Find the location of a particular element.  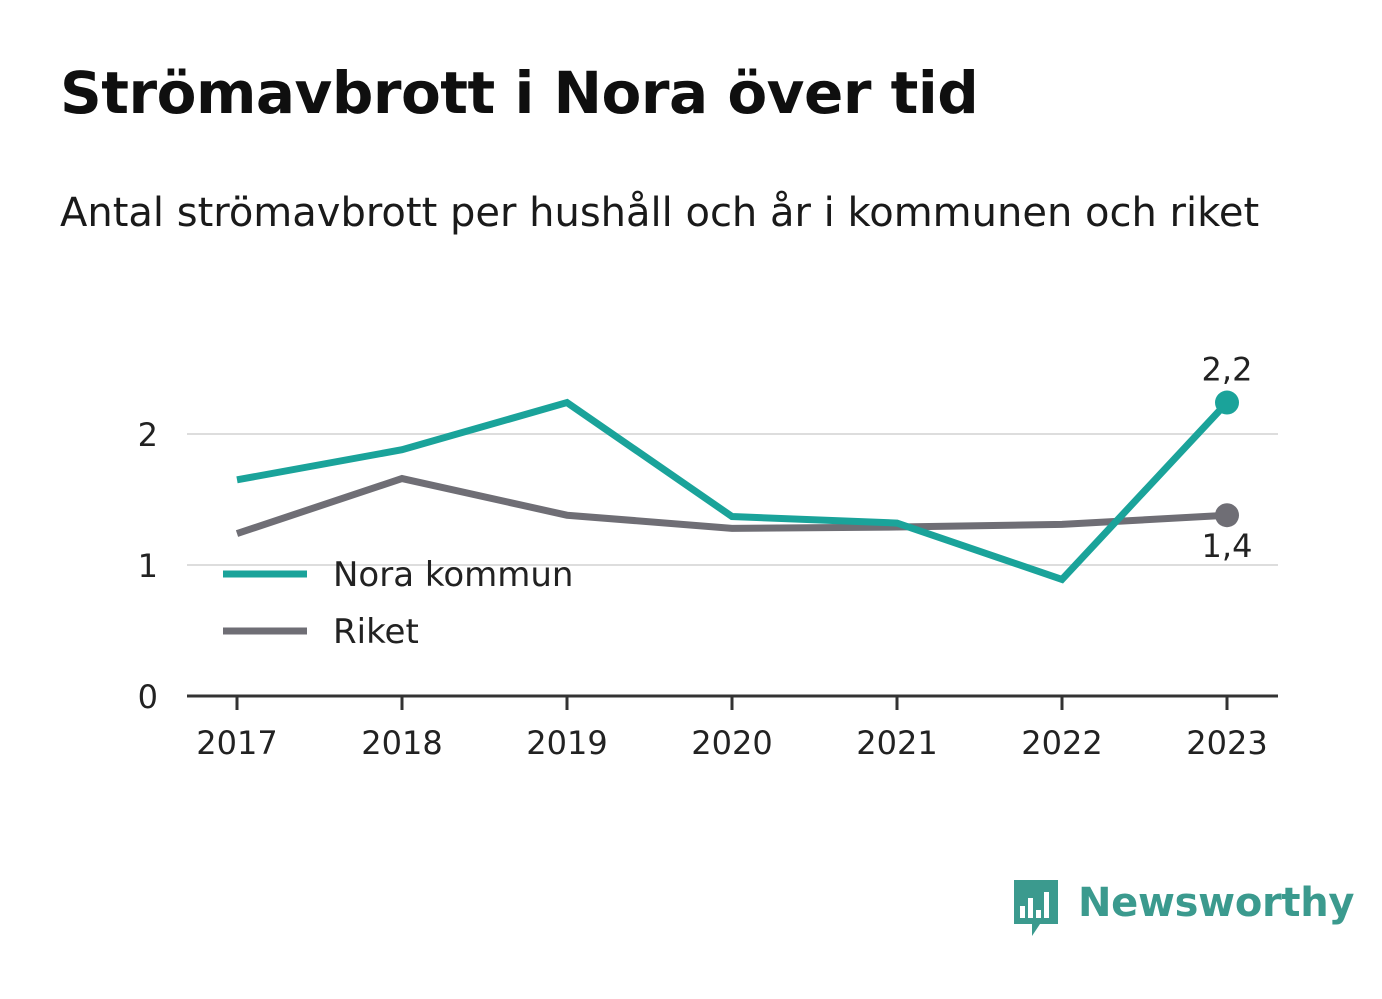

x-tick-label: 2022 is located at coordinates (1061, 743).